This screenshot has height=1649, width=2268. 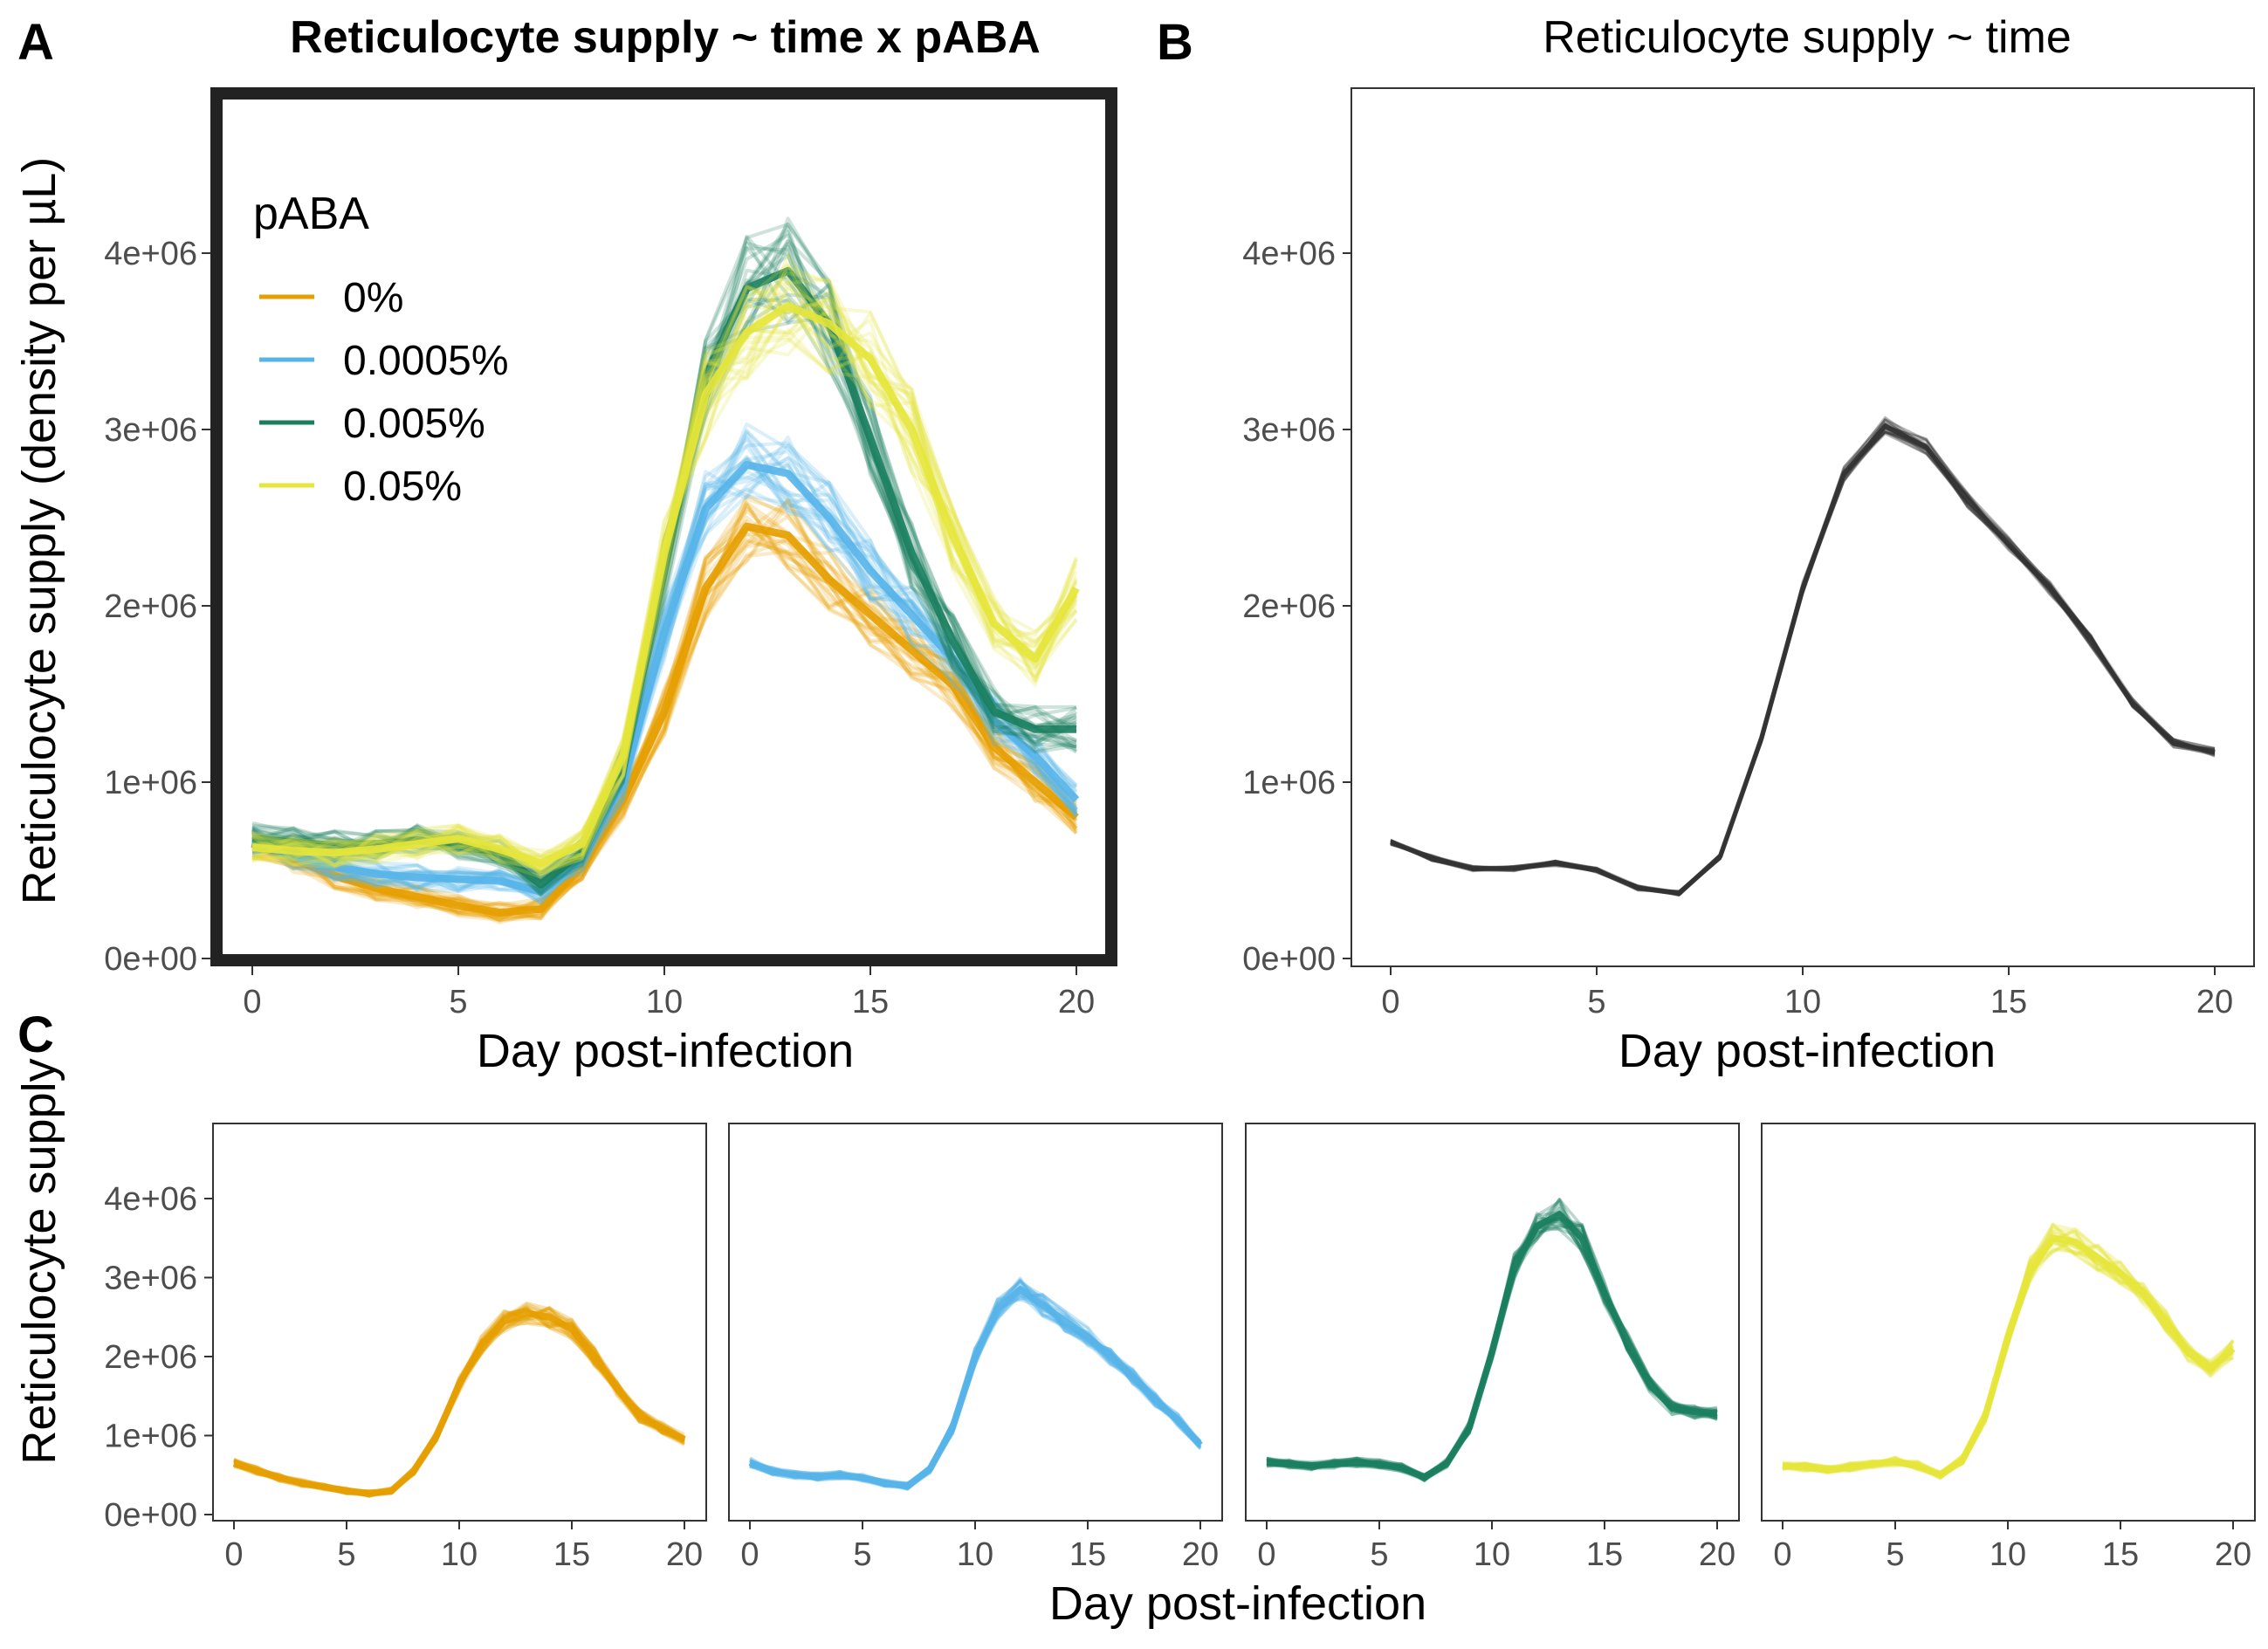 What do you see at coordinates (234, 1554) in the screenshot?
I see `panel-c1-xtick-label-0: 0` at bounding box center [234, 1554].